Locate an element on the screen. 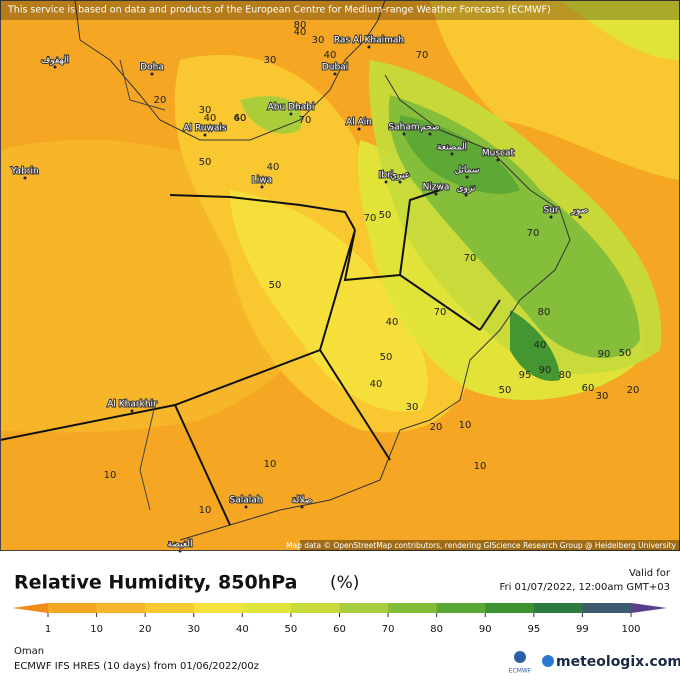 This screenshot has height=684, width=680. place-label: سمائل is located at coordinates (467, 171).